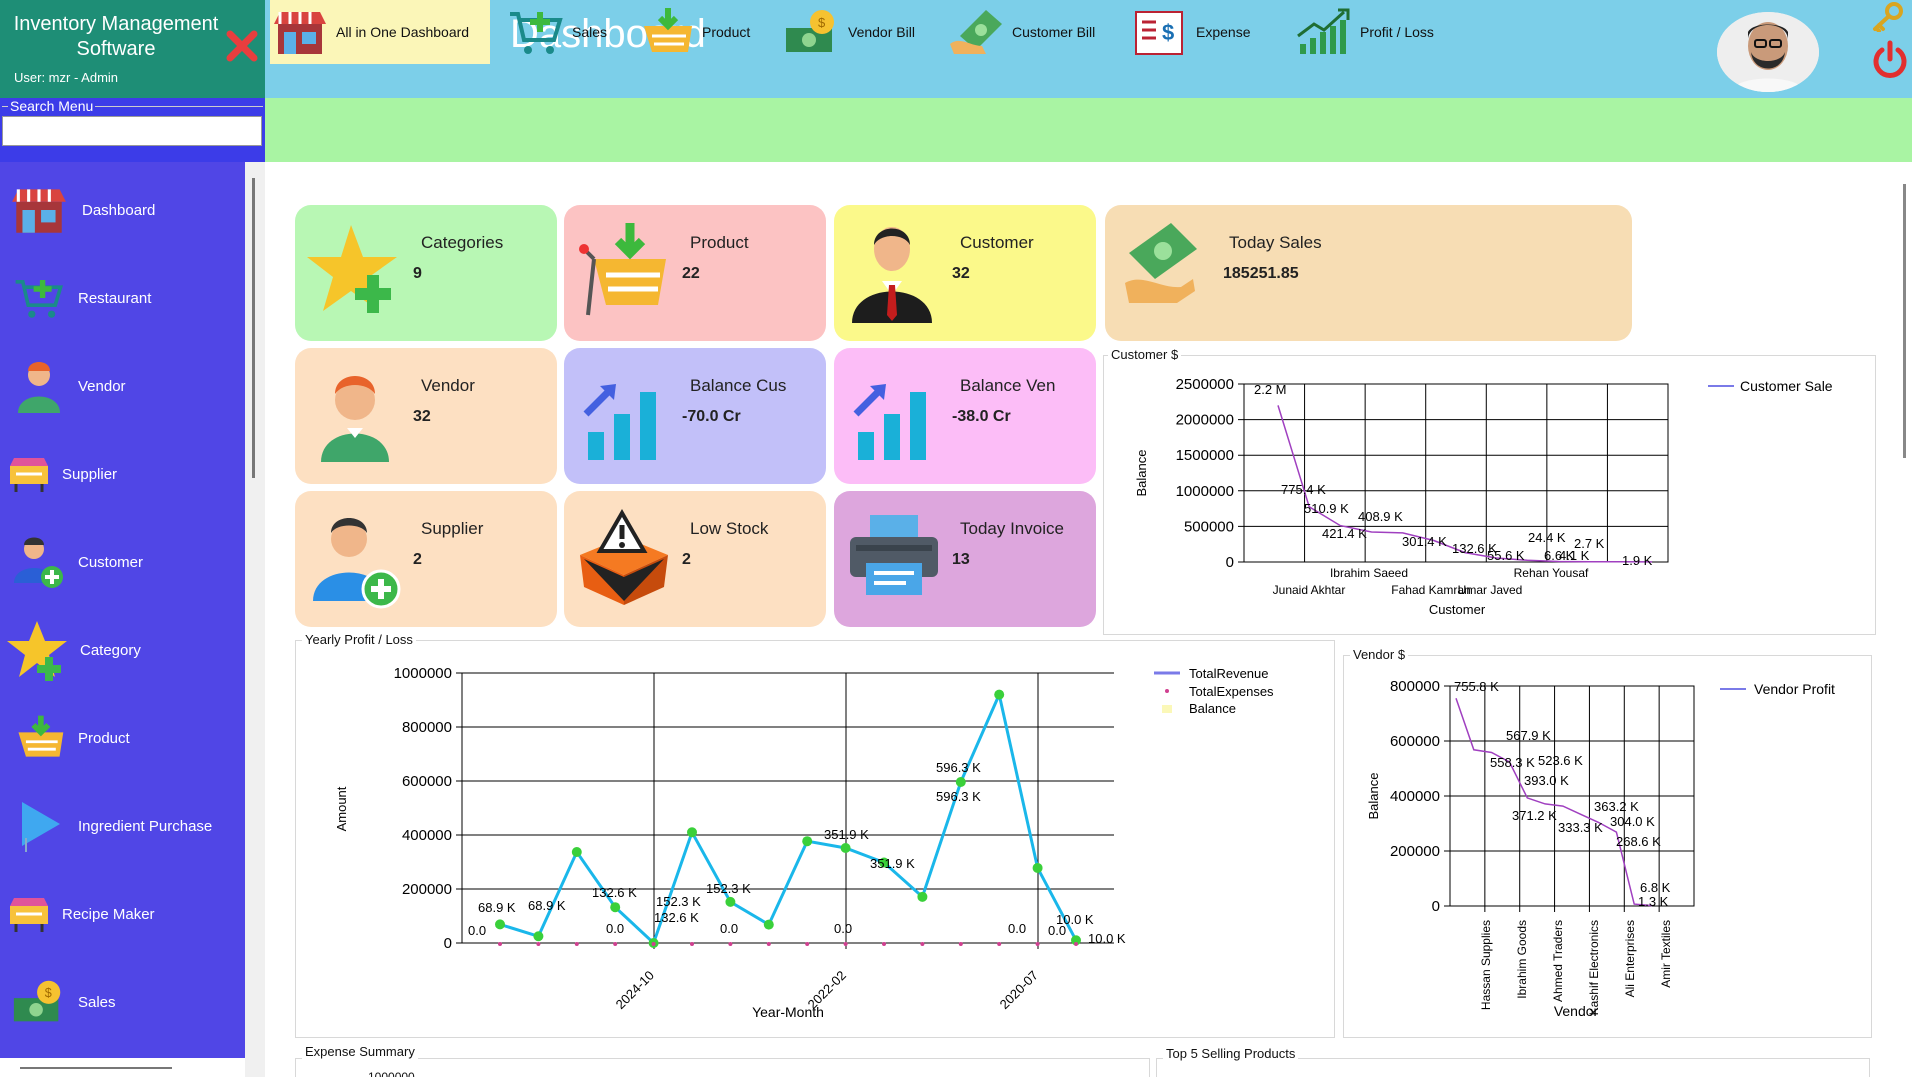 This screenshot has height=1077, width=1912. I want to click on expense-summary-title: Expense Summary, so click(360, 1051).